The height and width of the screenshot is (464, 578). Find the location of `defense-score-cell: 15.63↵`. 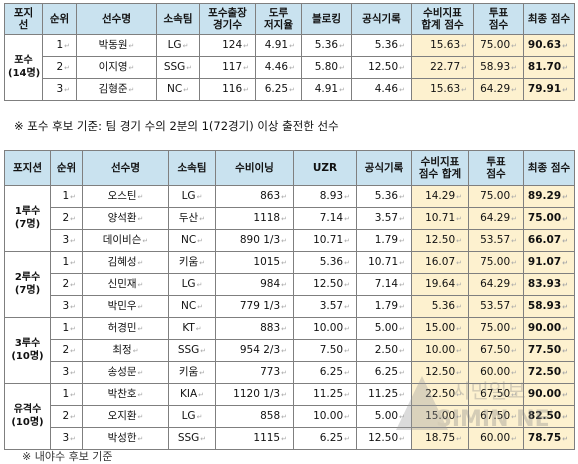

defense-score-cell: 15.63↵ is located at coordinates (442, 45).